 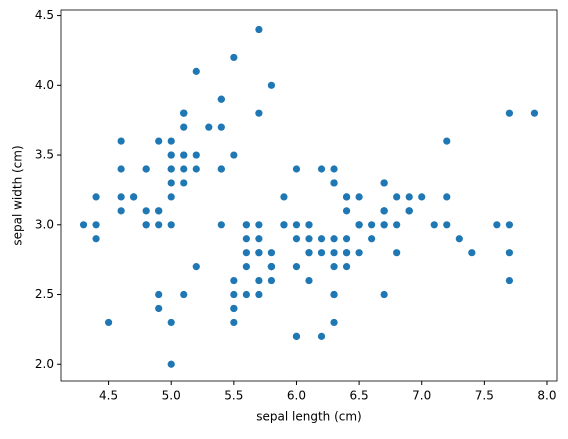 What do you see at coordinates (44, 364) in the screenshot?
I see `y-tick-label: 2.0` at bounding box center [44, 364].